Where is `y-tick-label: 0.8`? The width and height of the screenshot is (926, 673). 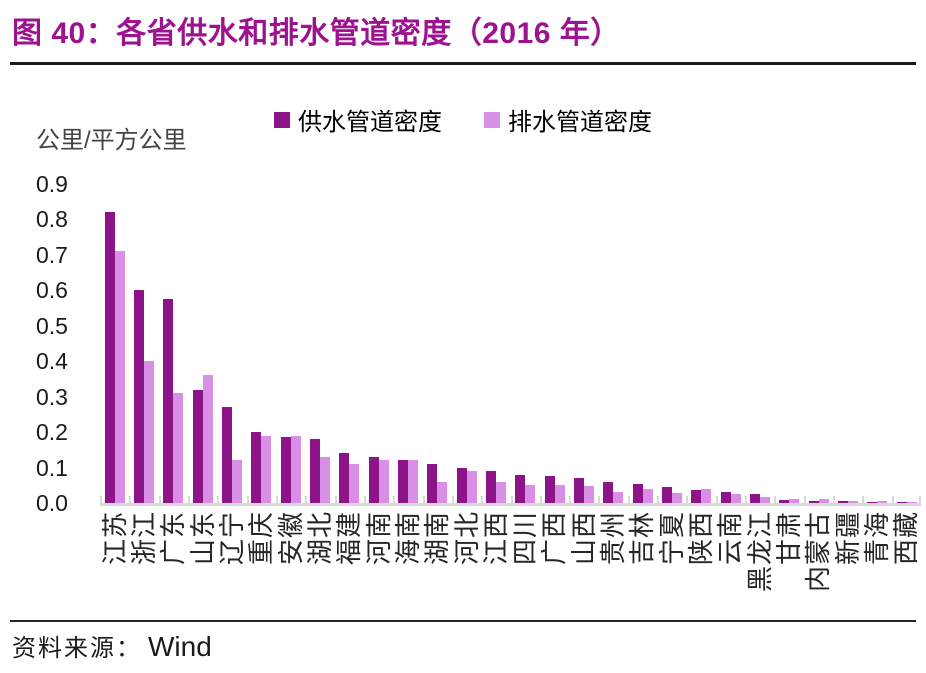 y-tick-label: 0.8 is located at coordinates (52, 219).